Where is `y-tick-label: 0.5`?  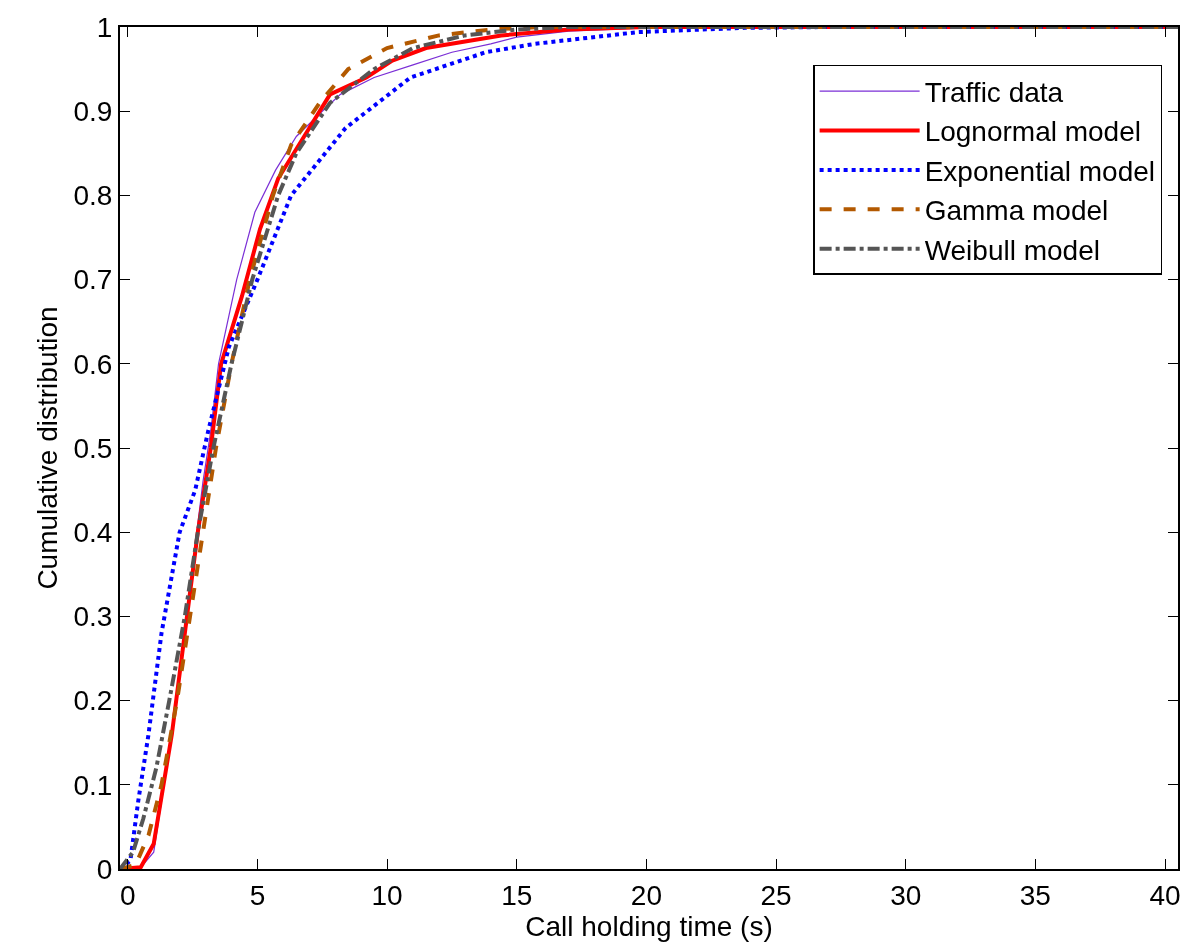 y-tick-label: 0.5 is located at coordinates (93, 448).